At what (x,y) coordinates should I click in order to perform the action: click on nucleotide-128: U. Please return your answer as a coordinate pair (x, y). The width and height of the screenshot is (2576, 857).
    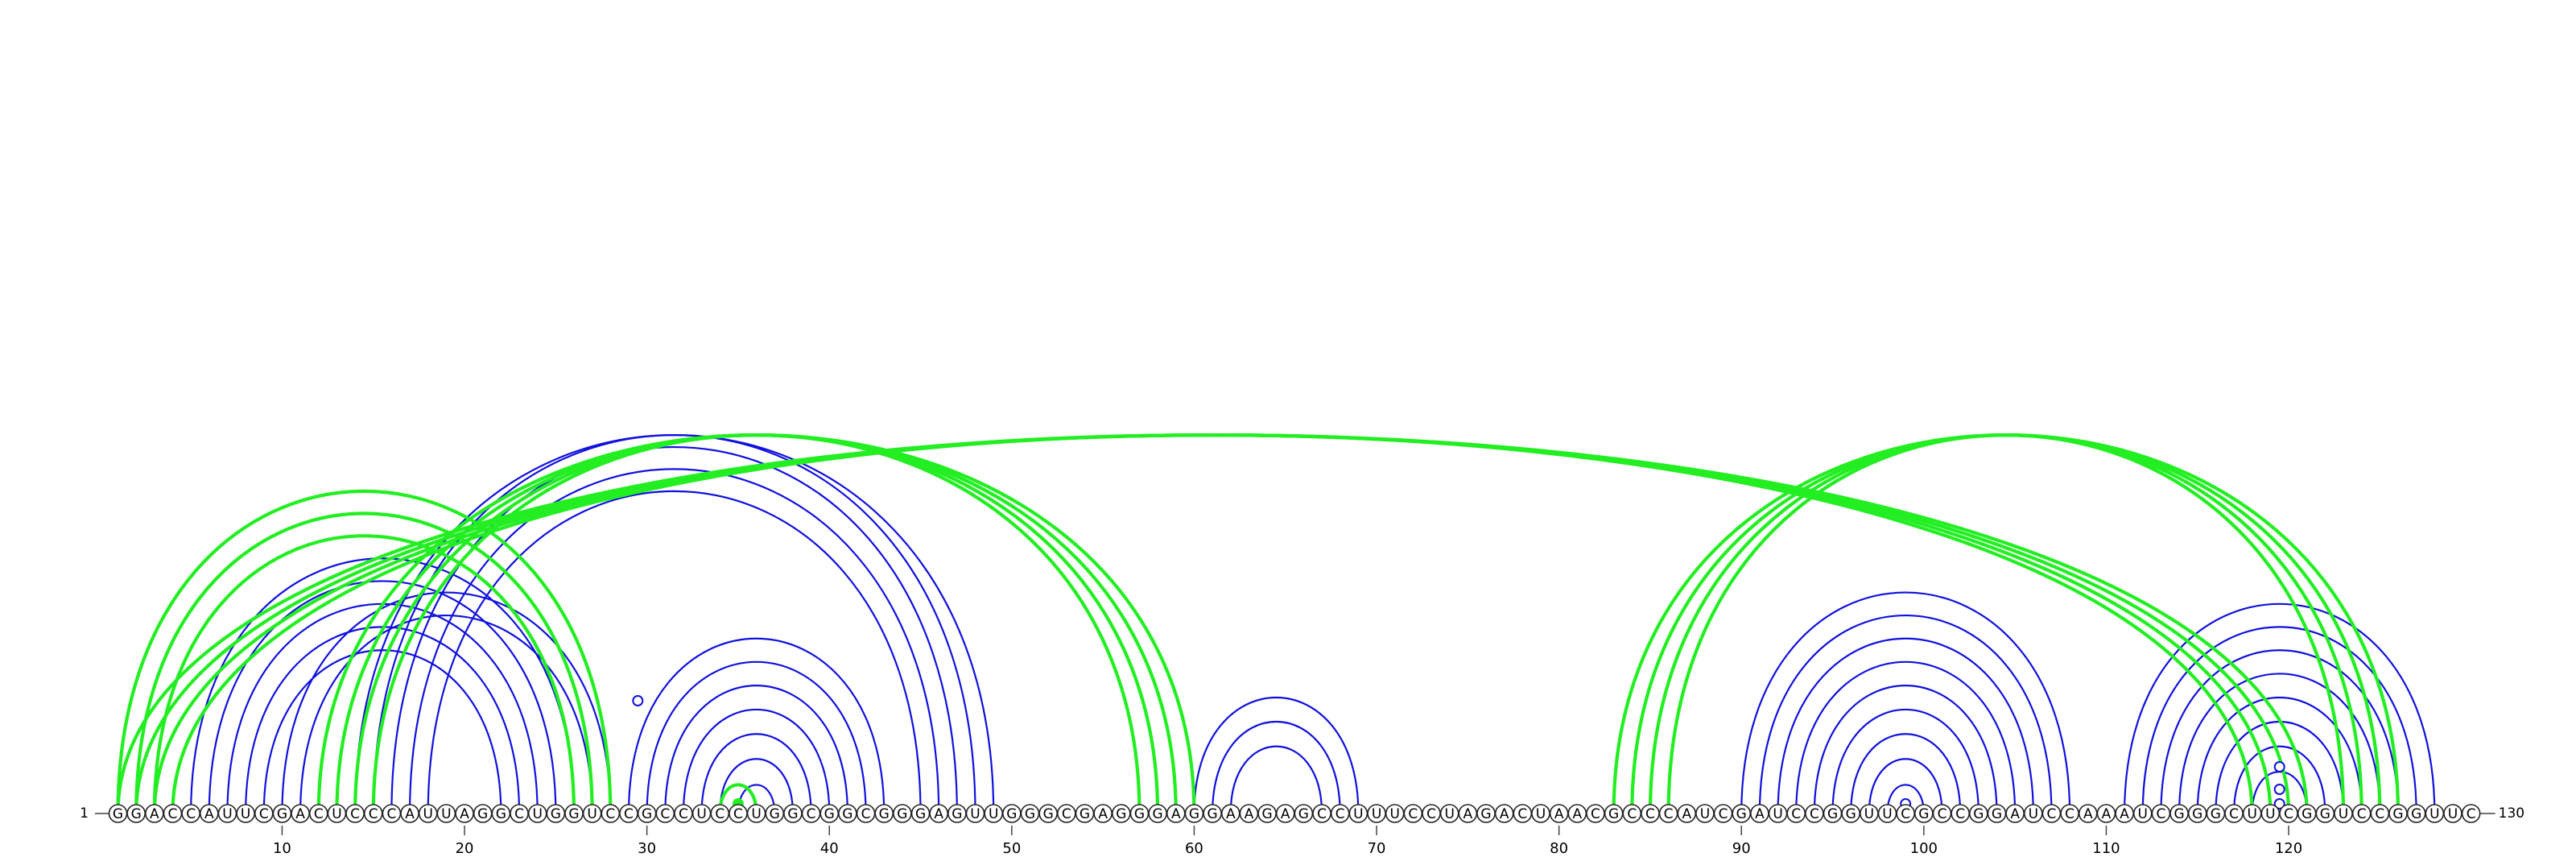
    Looking at the image, I should click on (2435, 813).